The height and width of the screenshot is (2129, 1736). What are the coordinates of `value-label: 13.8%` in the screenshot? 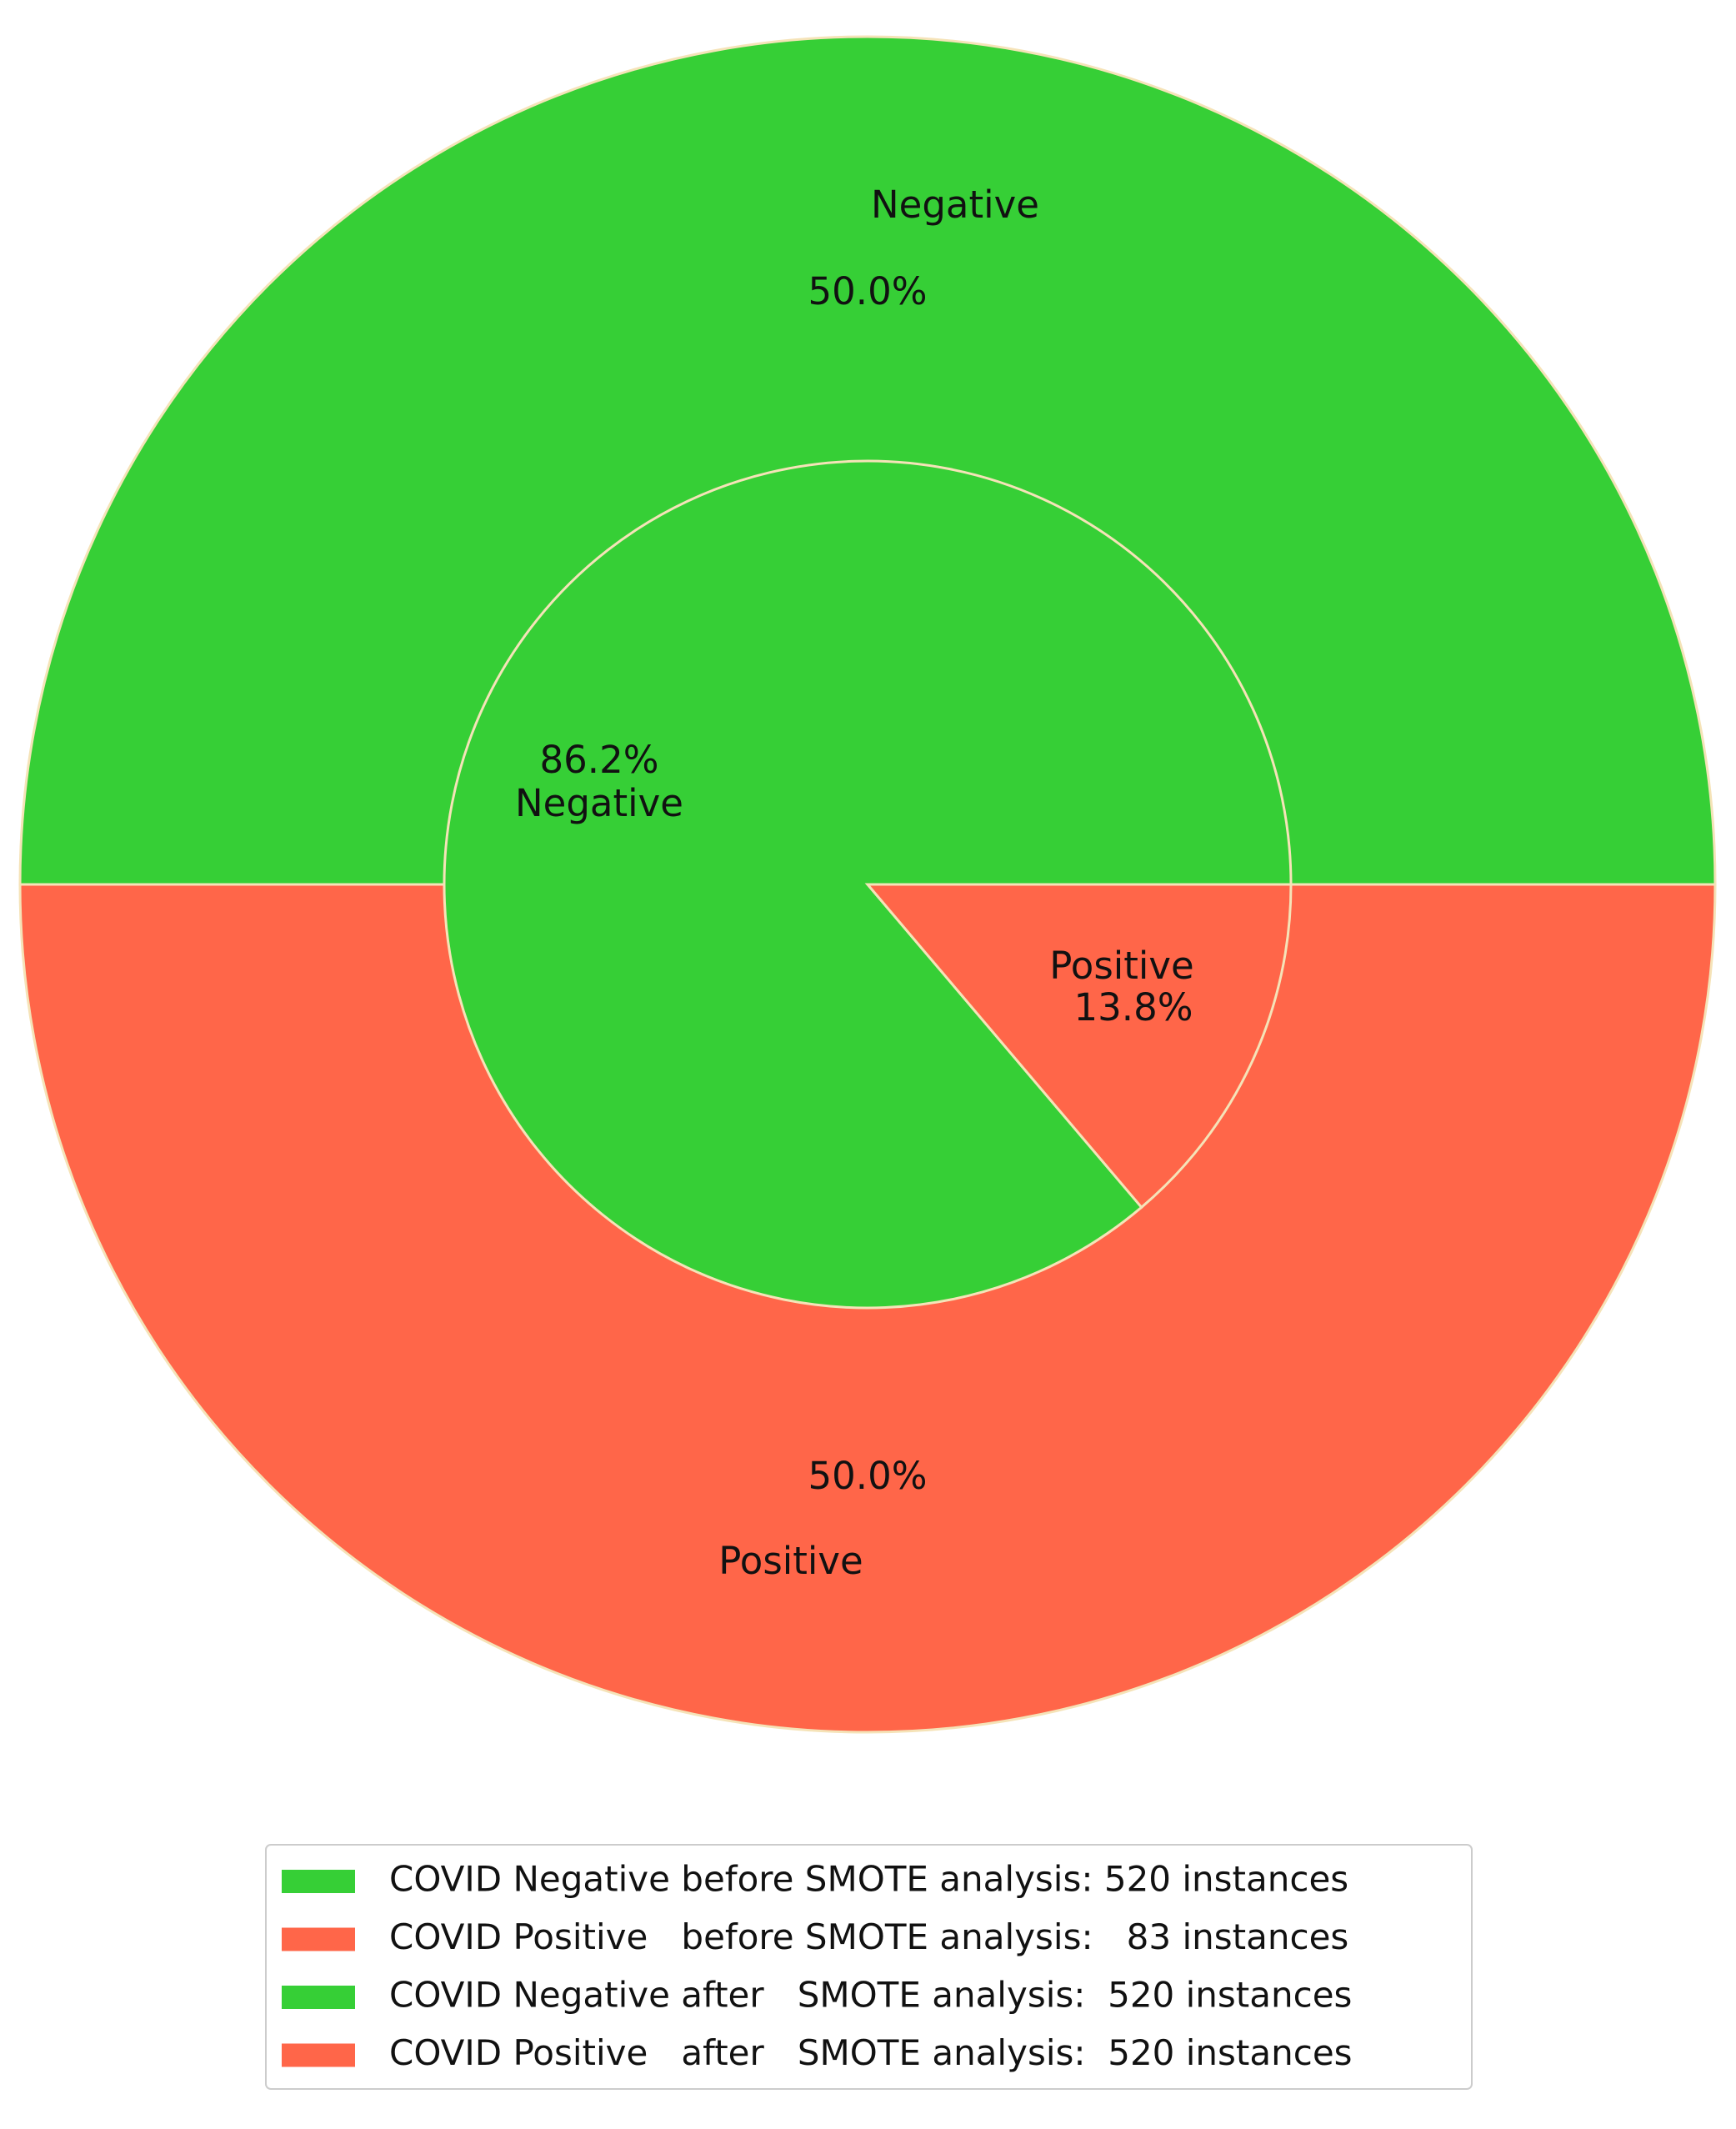 It's located at (1134, 1007).